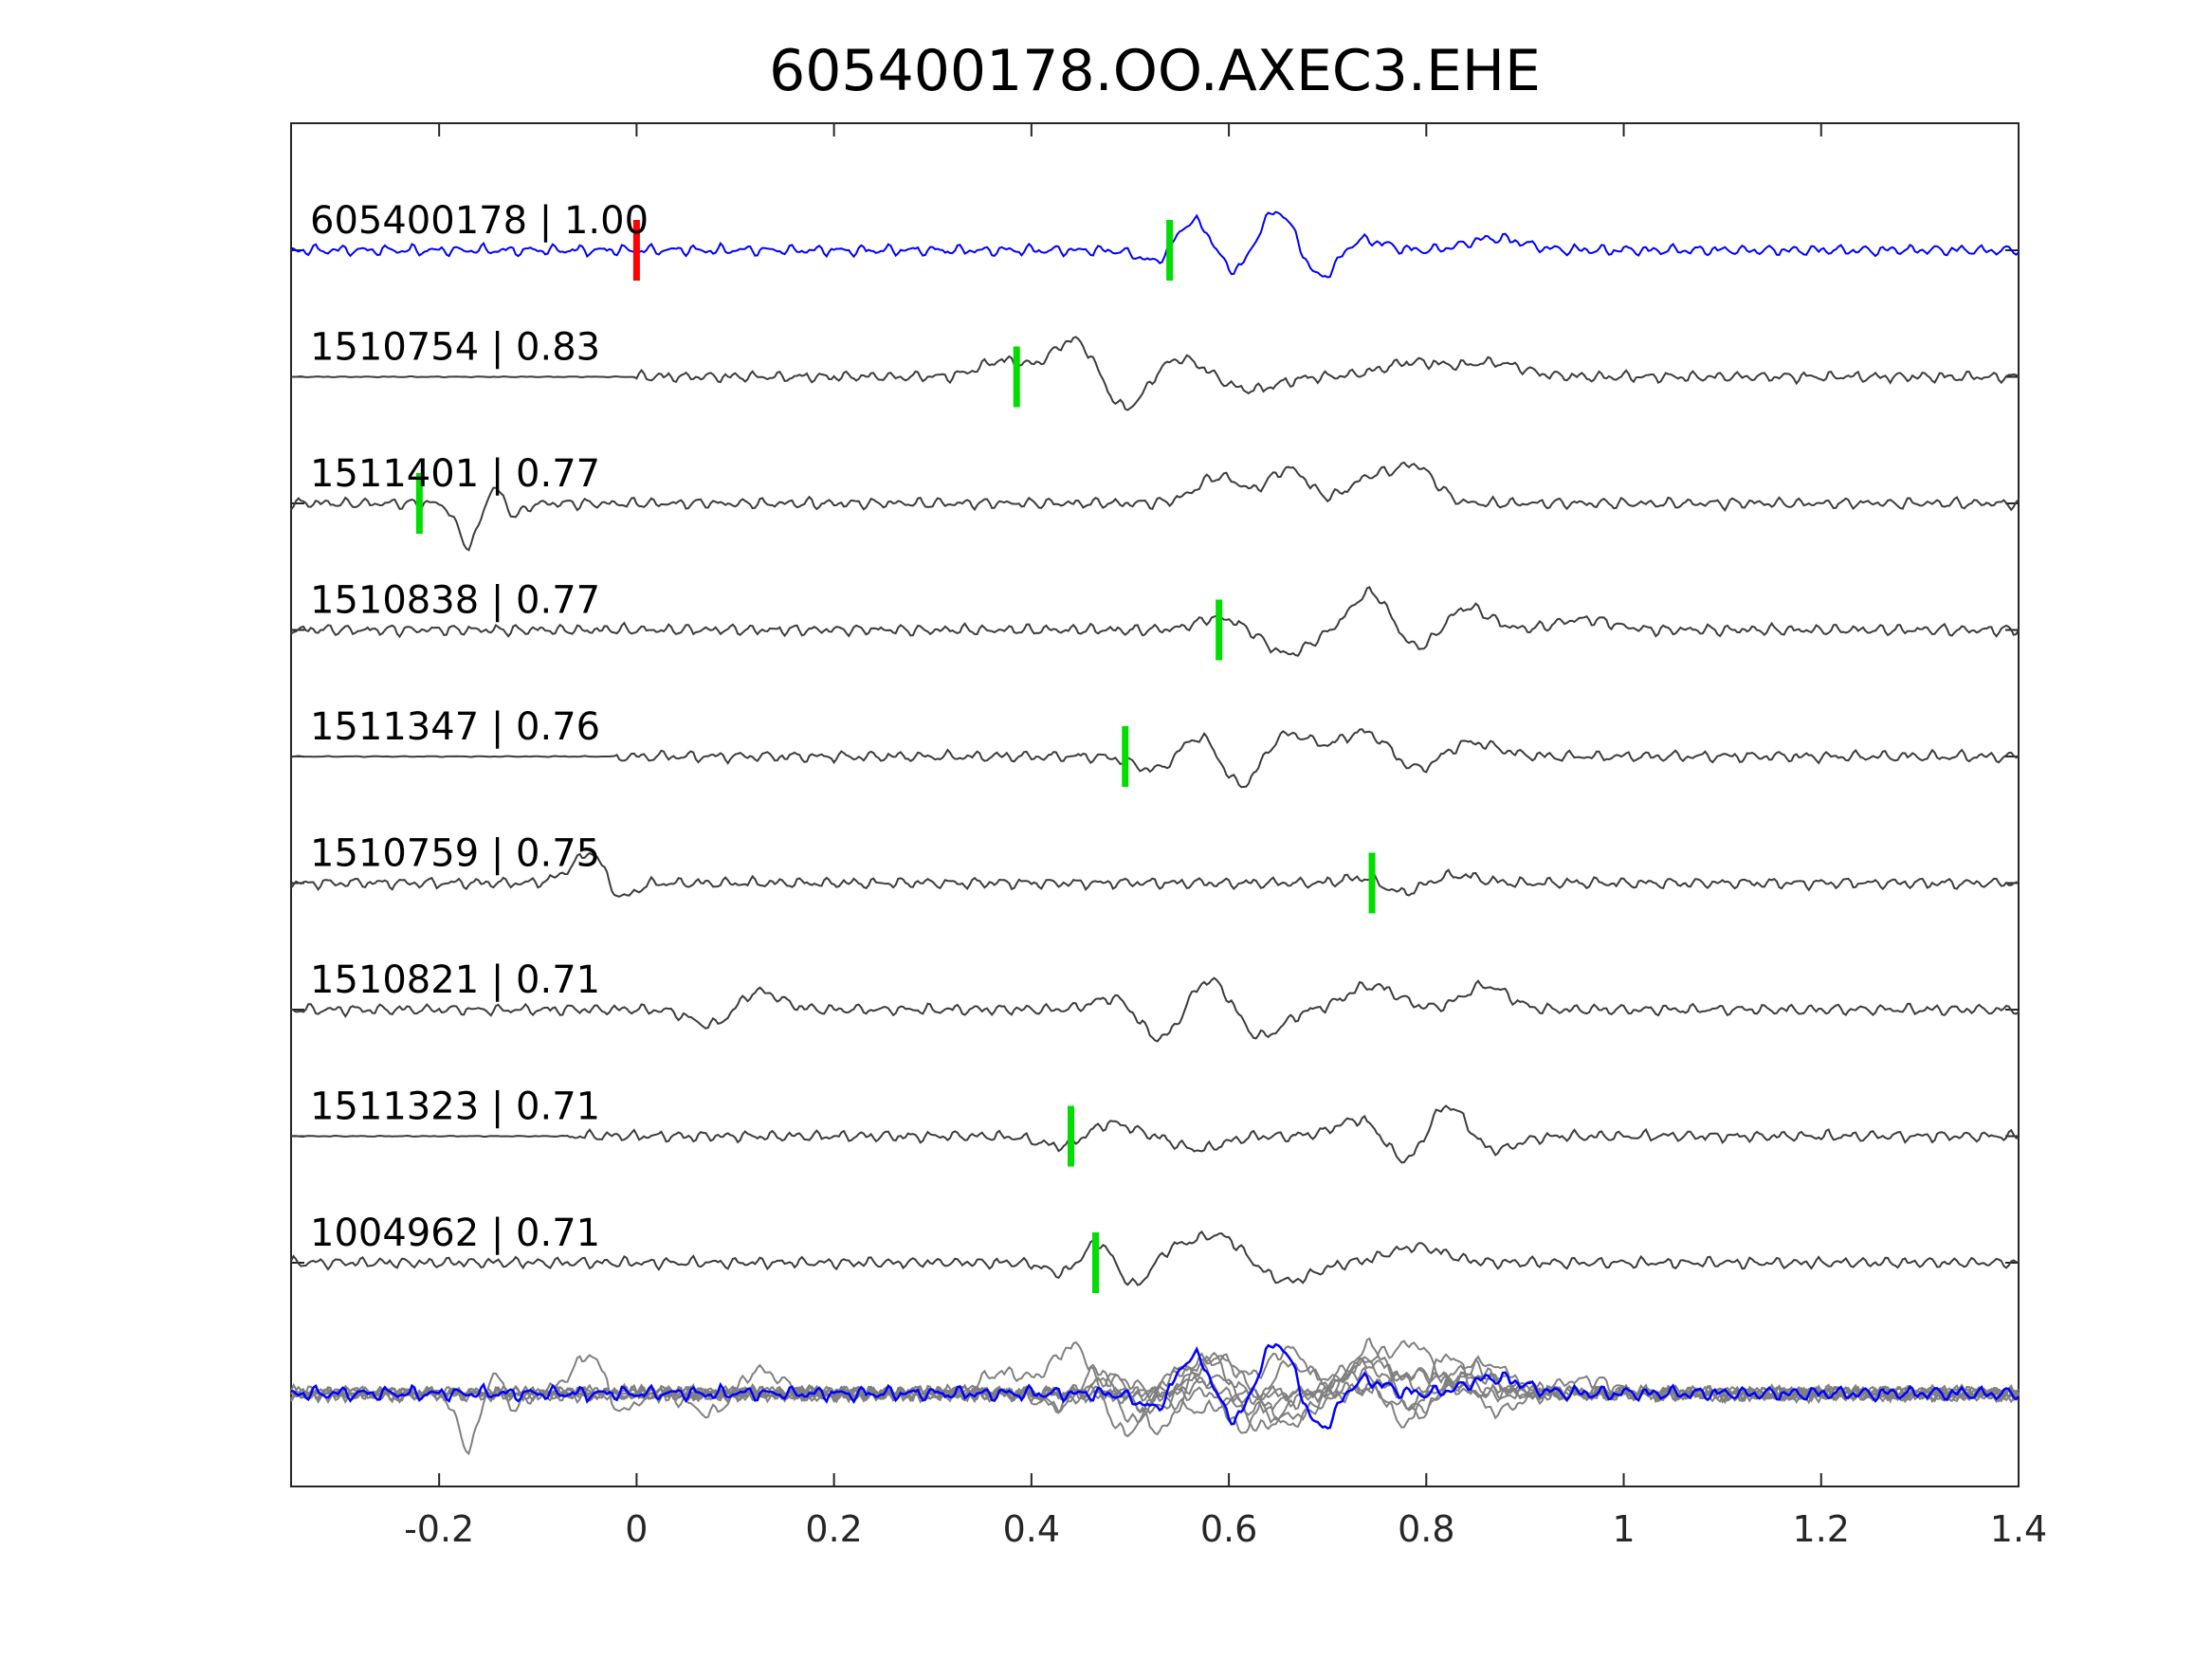 This screenshot has width=2212, height=1659. I want to click on chart-title: 605400178.OO.AXEC3.EHE, so click(1155, 71).